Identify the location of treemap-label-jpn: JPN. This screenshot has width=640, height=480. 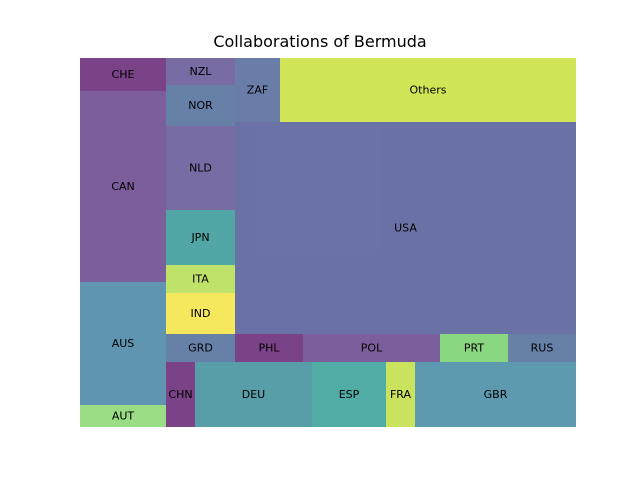
(199, 237).